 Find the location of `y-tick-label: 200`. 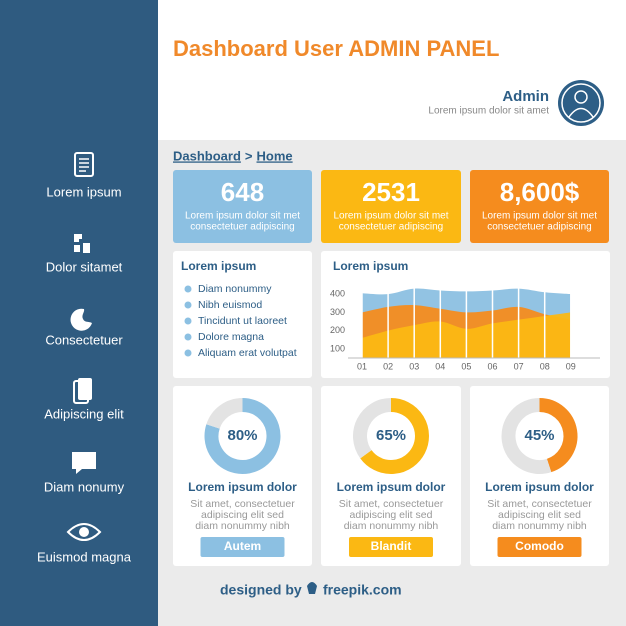

y-tick-label: 200 is located at coordinates (337, 330).